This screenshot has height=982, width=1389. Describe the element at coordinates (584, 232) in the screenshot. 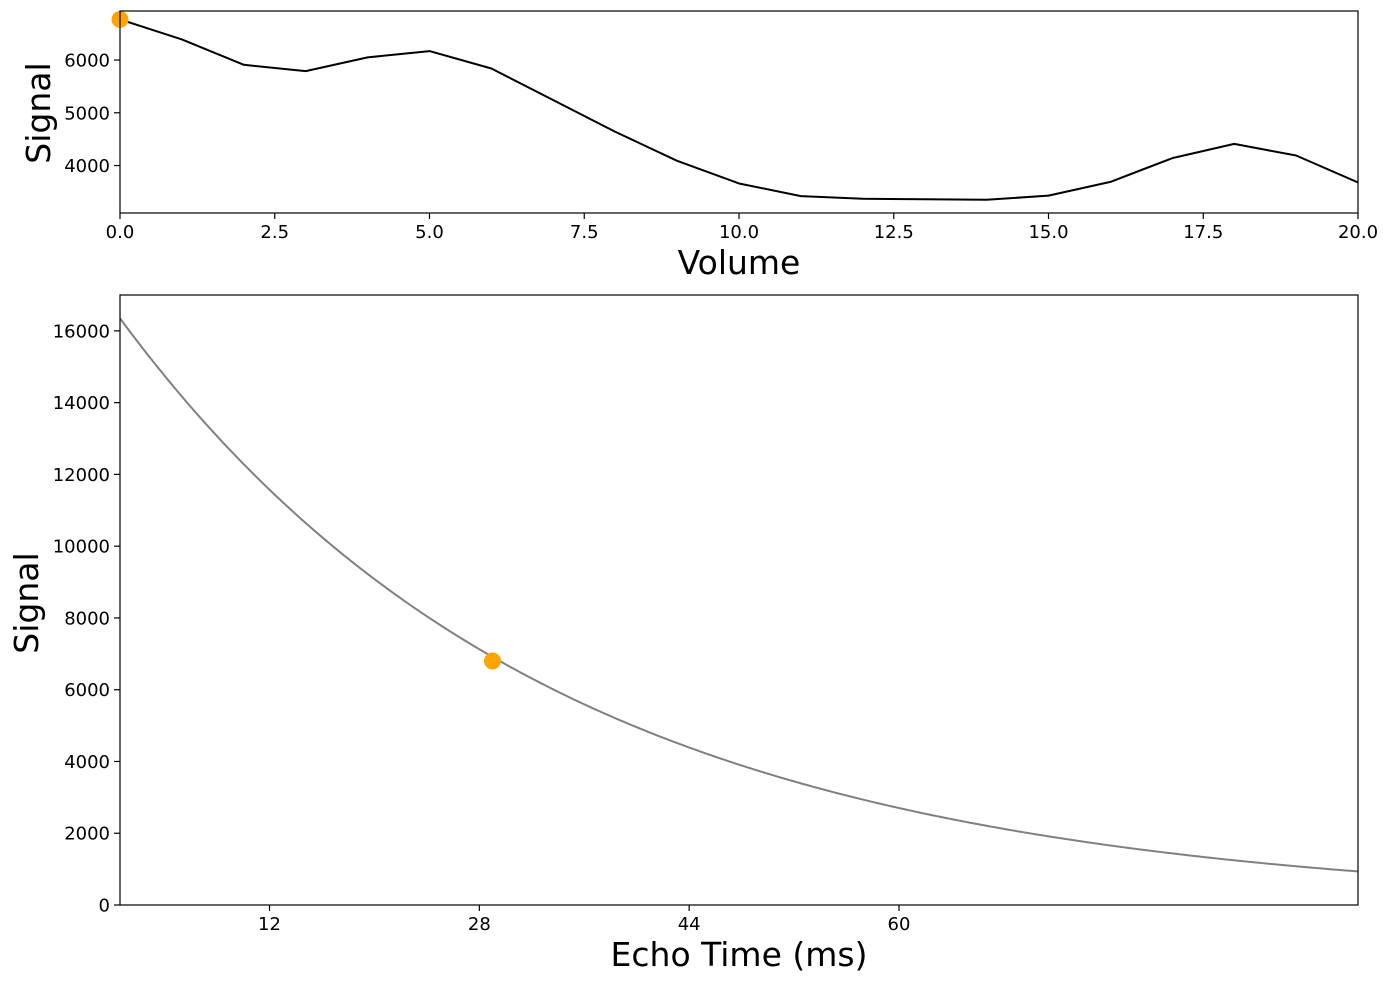

I see `x-tick-label: 7.5` at that location.